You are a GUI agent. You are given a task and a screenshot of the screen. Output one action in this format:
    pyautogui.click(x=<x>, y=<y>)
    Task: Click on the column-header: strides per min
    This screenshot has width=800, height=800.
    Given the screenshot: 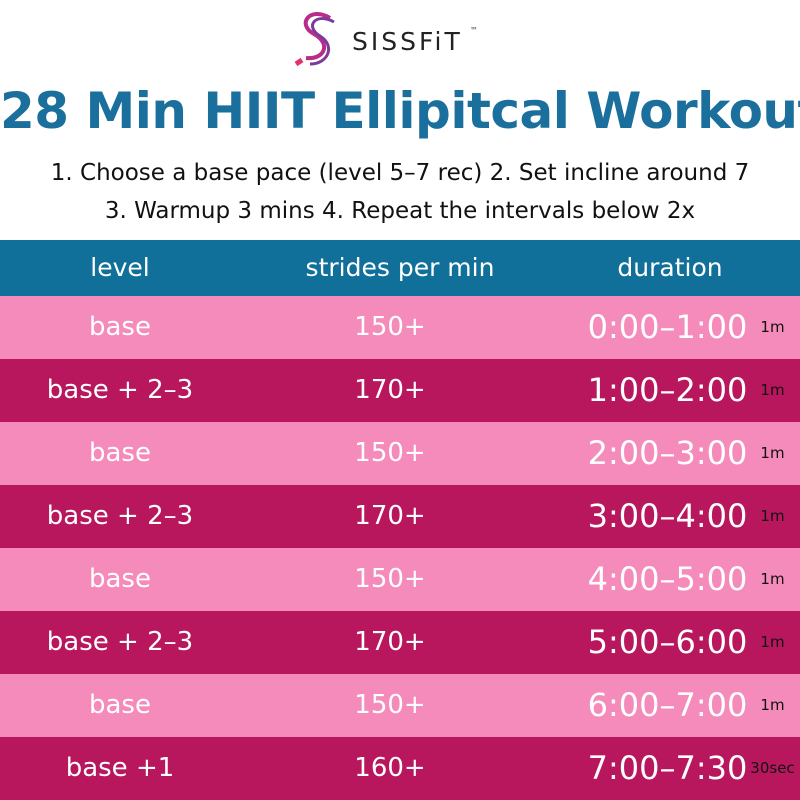 What is the action you would take?
    pyautogui.click(x=400, y=267)
    